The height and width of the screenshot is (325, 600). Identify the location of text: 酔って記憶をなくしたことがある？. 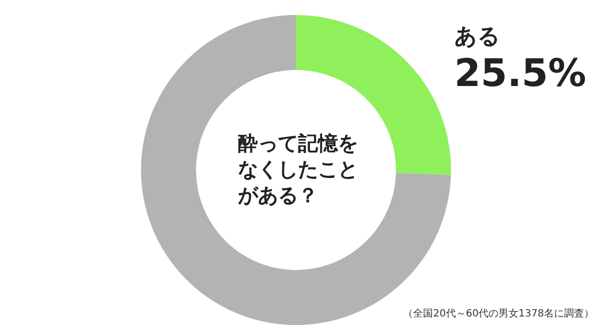
(297, 169).